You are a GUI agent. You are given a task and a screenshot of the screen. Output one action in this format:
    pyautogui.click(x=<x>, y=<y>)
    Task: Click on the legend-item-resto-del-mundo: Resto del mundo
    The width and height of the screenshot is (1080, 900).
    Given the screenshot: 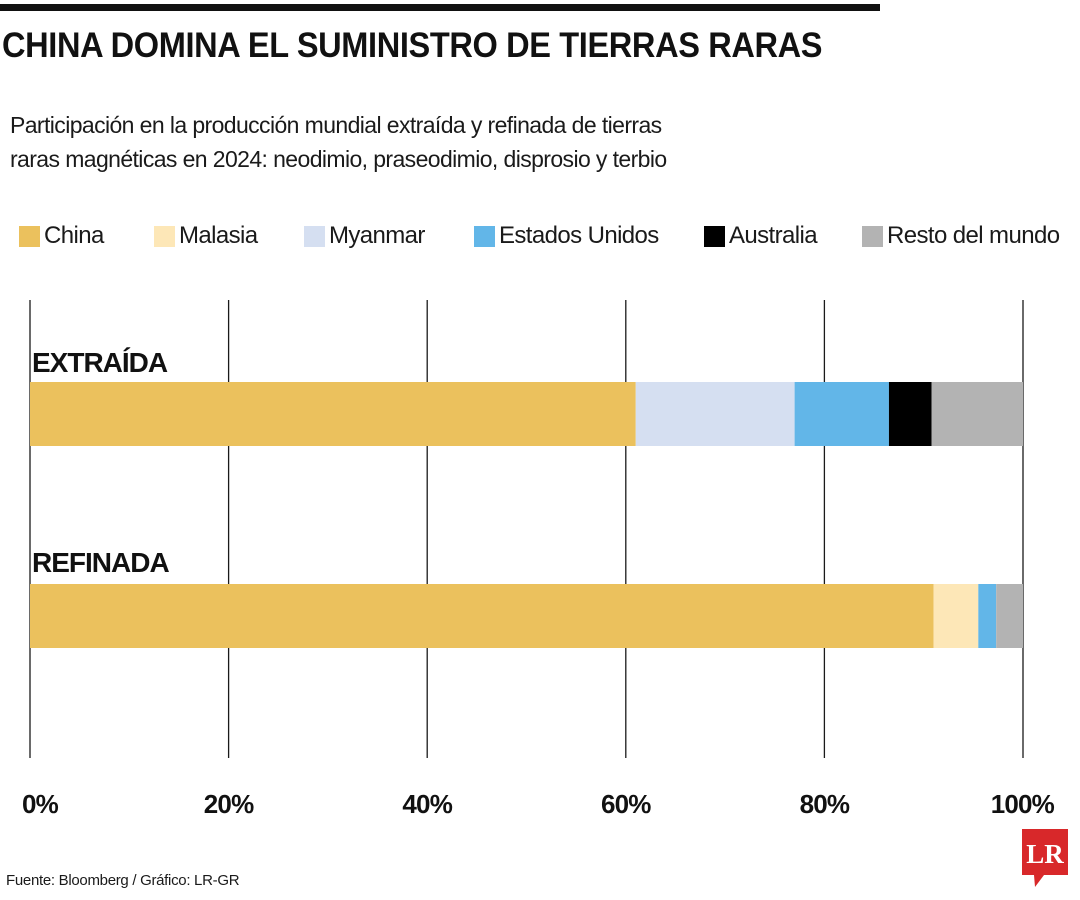 What is the action you would take?
    pyautogui.click(x=961, y=236)
    